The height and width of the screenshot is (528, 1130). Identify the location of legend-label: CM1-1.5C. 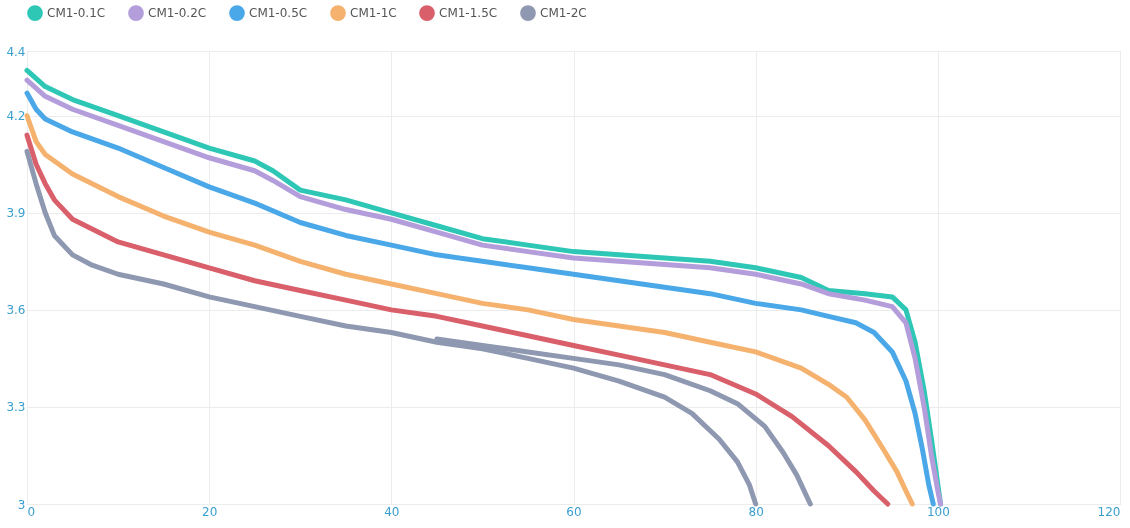
(468, 13).